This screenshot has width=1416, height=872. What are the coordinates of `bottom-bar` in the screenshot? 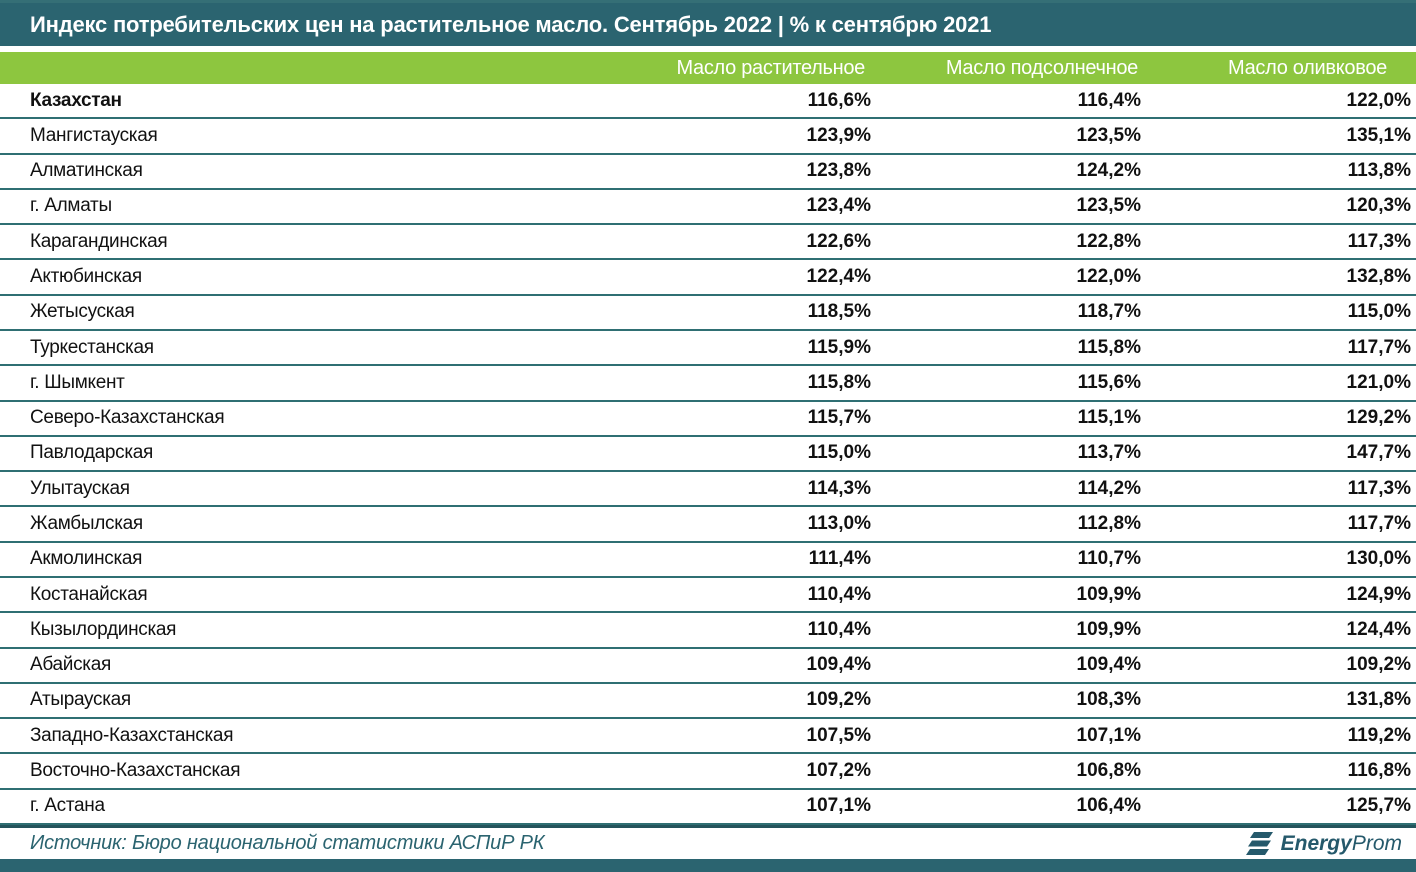 It's located at (708, 865).